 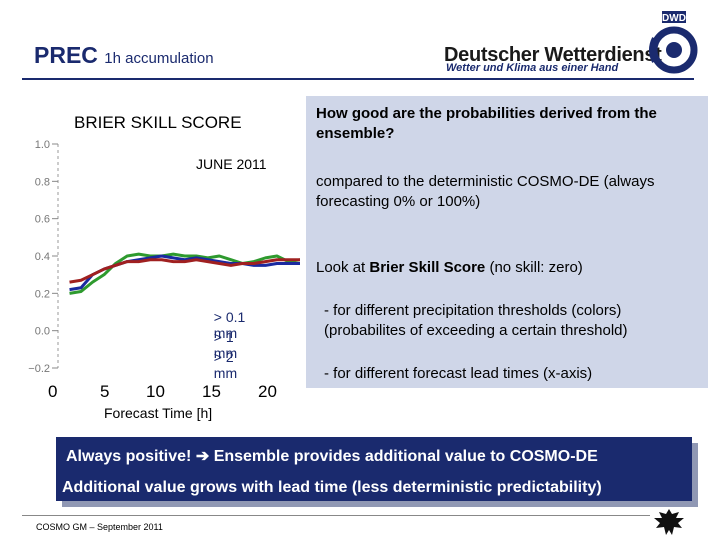 What do you see at coordinates (343, 267) in the screenshot?
I see `info-look-prefix: Look at` at bounding box center [343, 267].